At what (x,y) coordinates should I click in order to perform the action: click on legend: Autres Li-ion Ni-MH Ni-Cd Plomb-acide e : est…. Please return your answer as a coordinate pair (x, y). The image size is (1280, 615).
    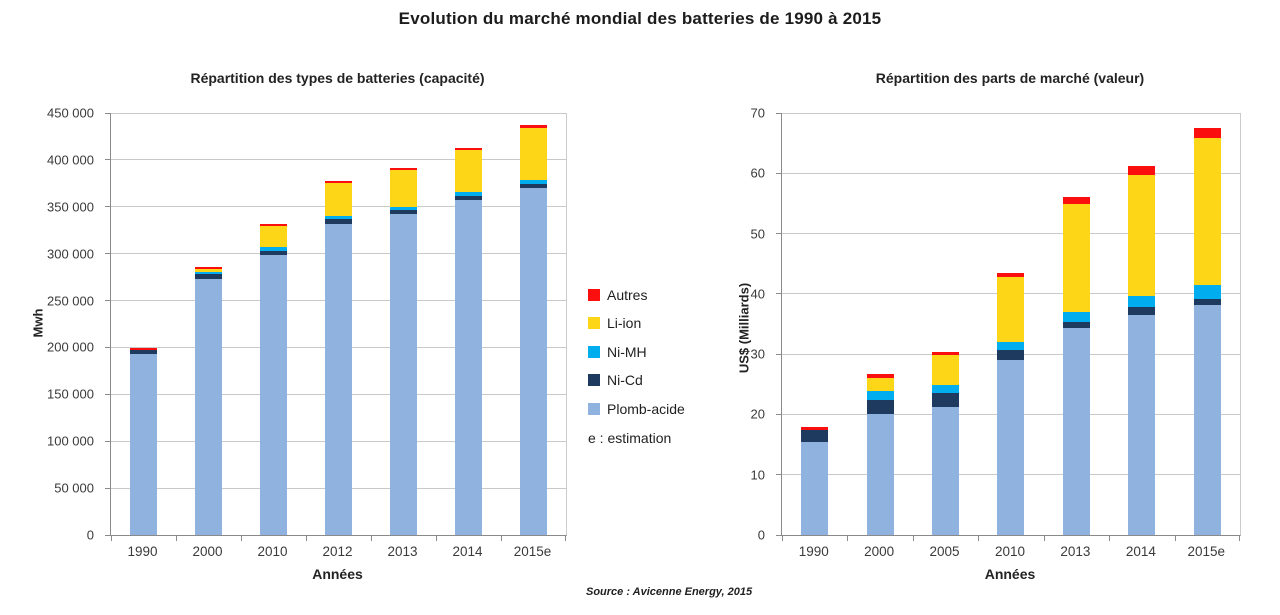
    Looking at the image, I should click on (636, 366).